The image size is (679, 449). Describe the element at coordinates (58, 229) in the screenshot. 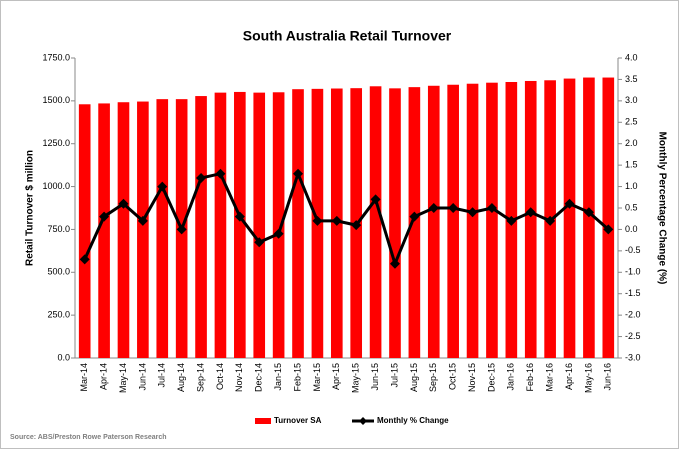

I see `y-tick-label: 750.0` at that location.